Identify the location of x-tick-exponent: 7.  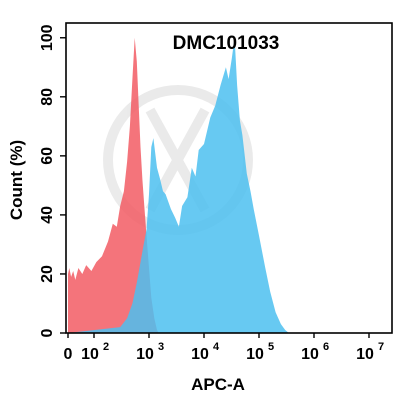
(381, 347).